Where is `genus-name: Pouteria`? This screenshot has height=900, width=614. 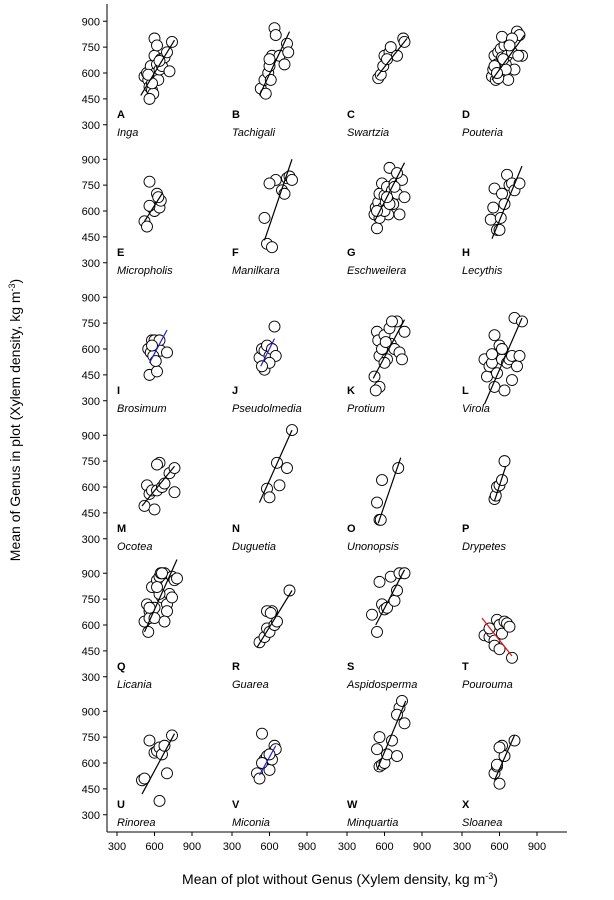 genus-name: Pouteria is located at coordinates (482, 133).